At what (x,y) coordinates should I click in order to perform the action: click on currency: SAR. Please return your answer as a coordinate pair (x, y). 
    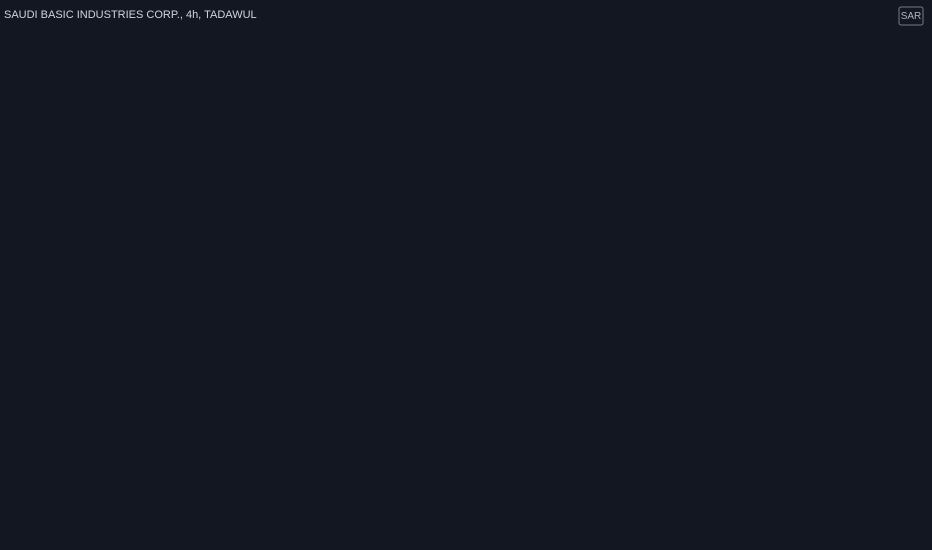
    Looking at the image, I should click on (911, 16).